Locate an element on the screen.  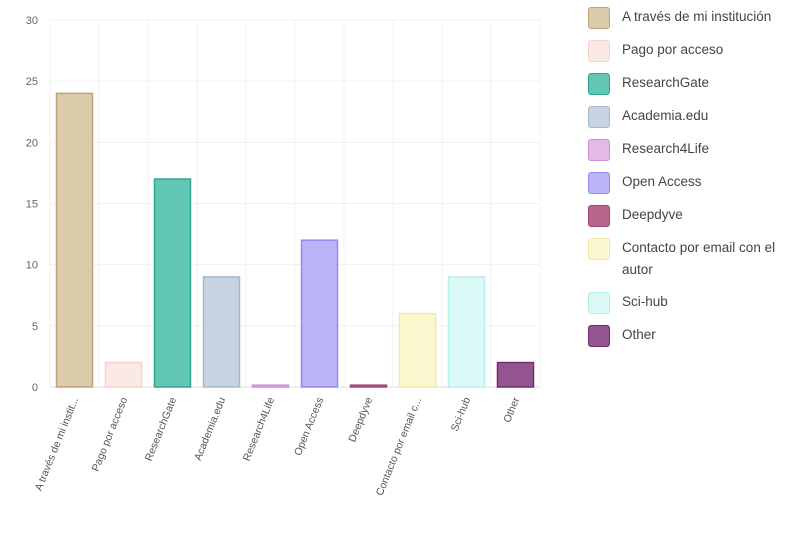
legend-label: A través de mi institución is located at coordinates (697, 16).